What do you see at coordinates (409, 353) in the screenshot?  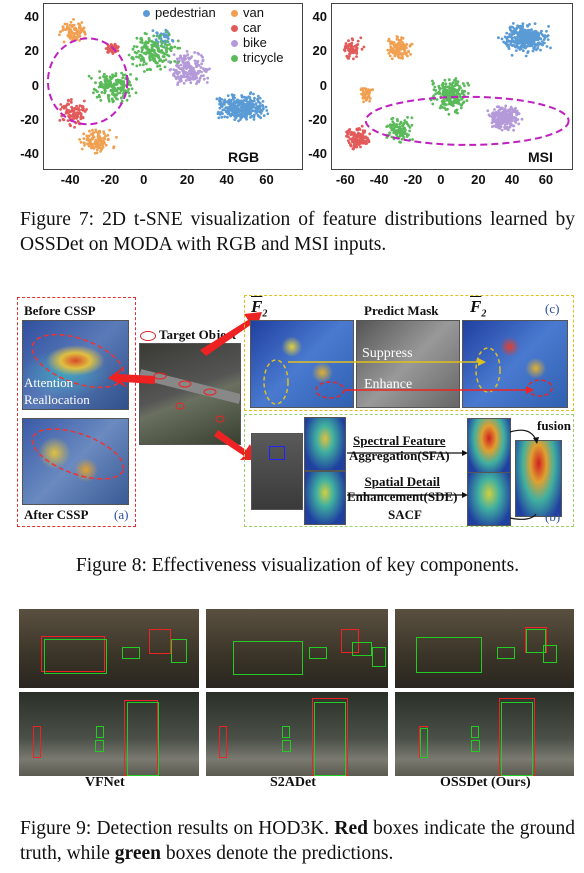 I see `panel-c-border` at bounding box center [409, 353].